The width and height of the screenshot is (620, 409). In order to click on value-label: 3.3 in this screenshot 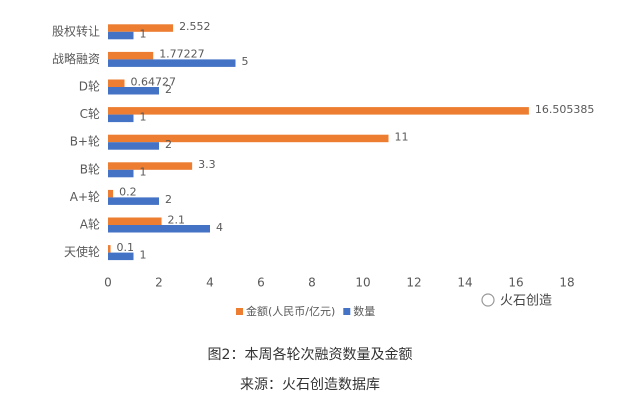, I will do `click(207, 164)`.